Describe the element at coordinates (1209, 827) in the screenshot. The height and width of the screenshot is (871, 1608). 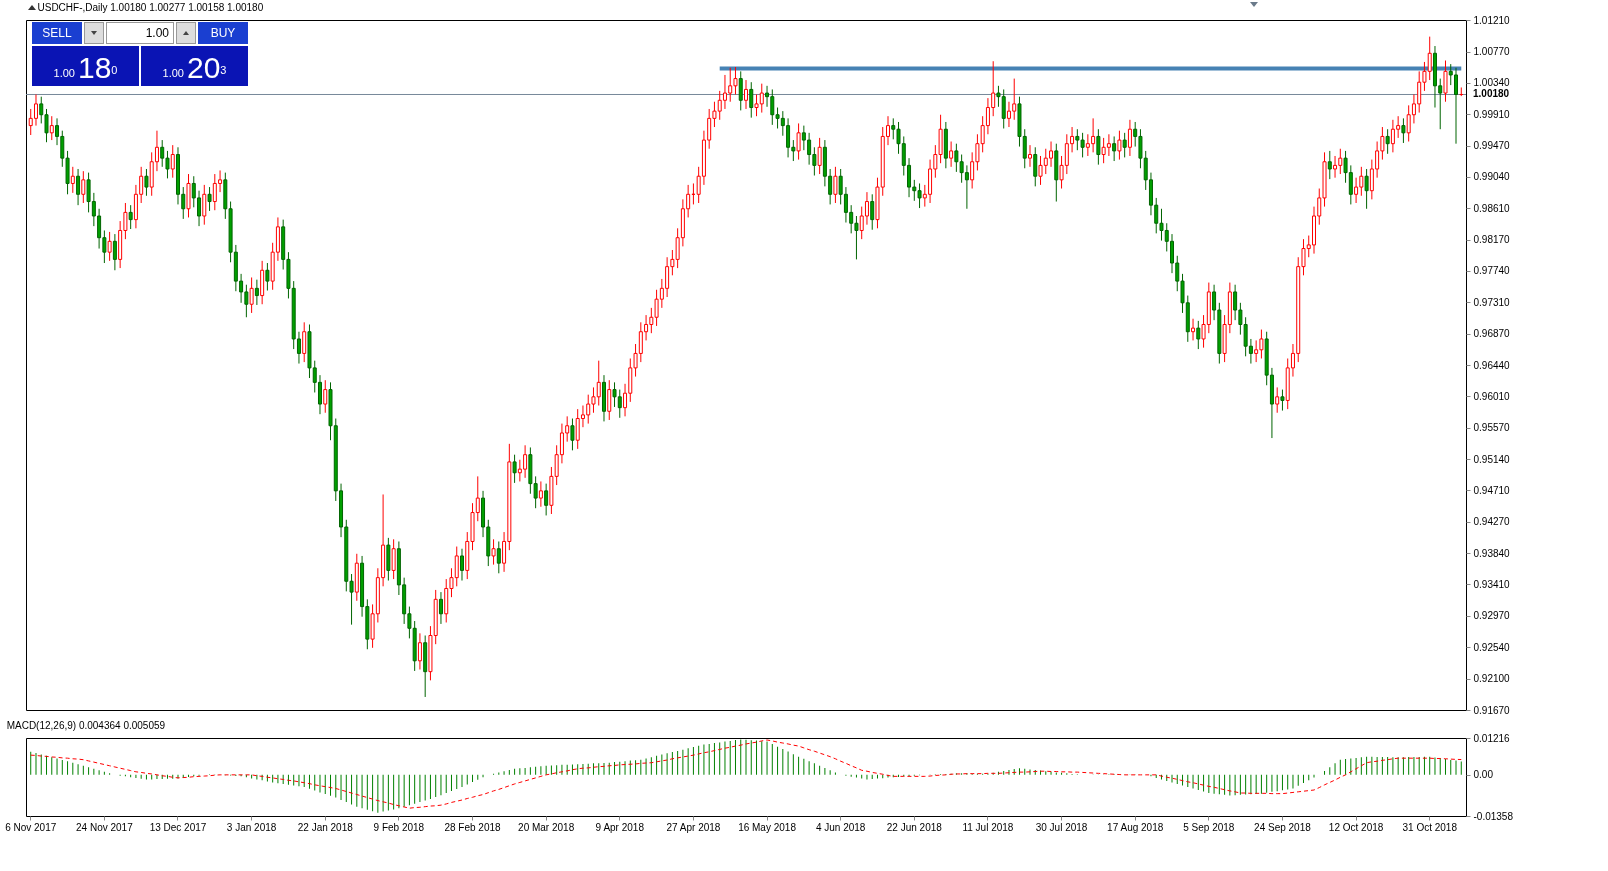
I see `x-tick-label: 5 Sep 2018` at that location.